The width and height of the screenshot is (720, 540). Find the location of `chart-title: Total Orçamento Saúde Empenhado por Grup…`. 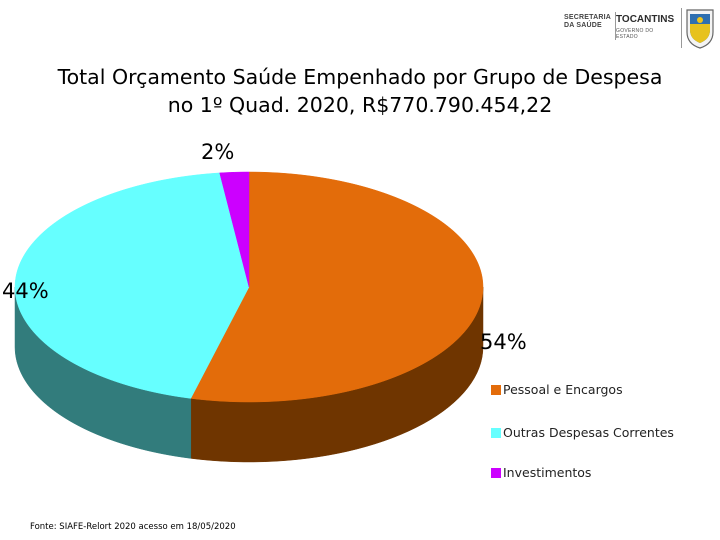

chart-title: Total Orçamento Saúde Empenhado por Grup… is located at coordinates (360, 91).